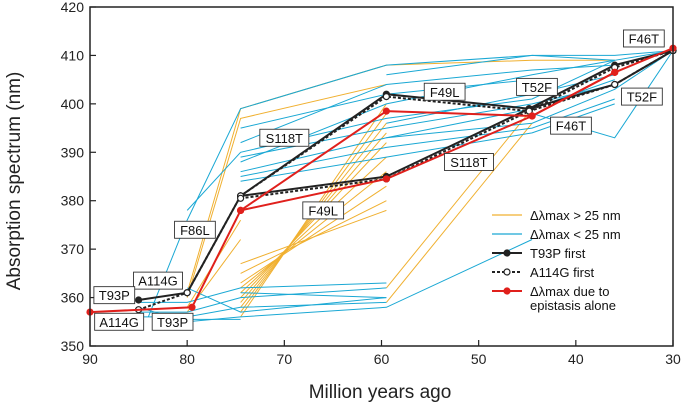 Image resolution: width=683 pixels, height=410 pixels. Describe the element at coordinates (73, 7) in the screenshot. I see `y-tick-label: 420` at that location.